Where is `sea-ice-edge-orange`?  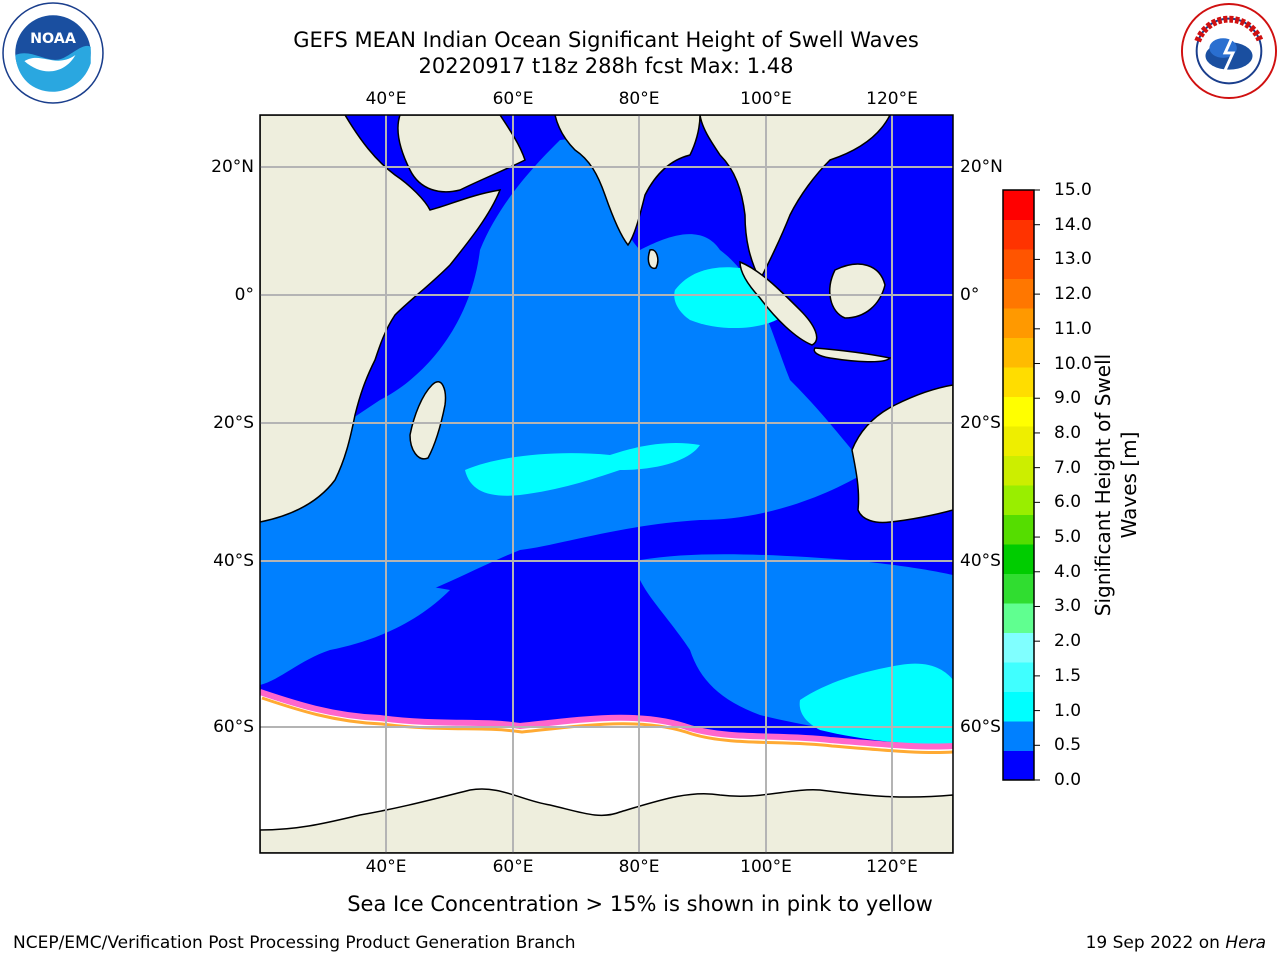
sea-ice-edge-orange is located at coordinates (607, 725).